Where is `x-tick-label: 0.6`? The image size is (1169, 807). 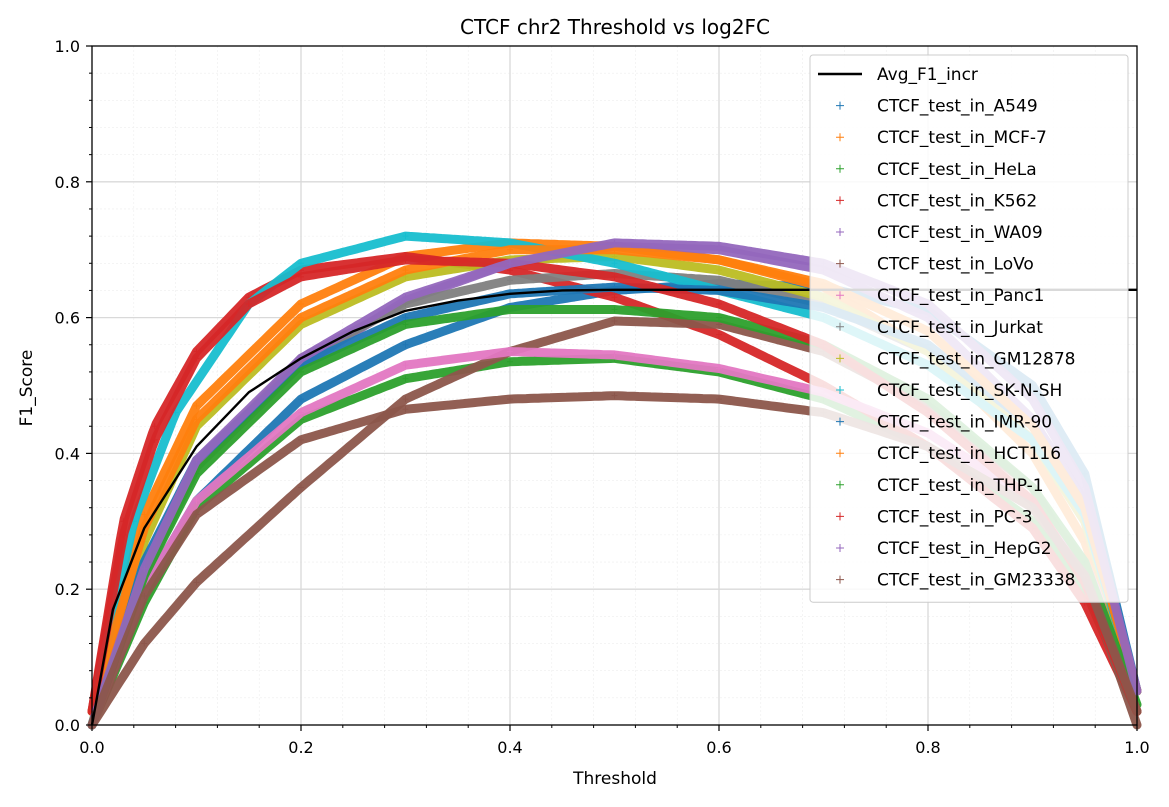 x-tick-label: 0.6 is located at coordinates (718, 747).